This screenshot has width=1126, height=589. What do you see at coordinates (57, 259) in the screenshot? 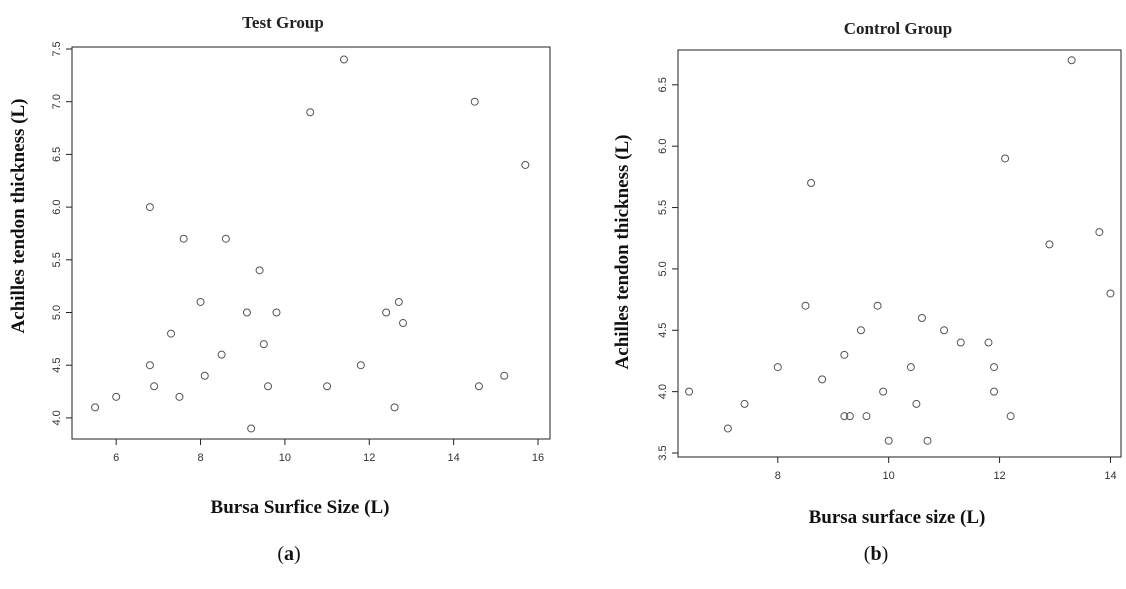
I see `panel-a-y-tick-label: 5.5` at bounding box center [57, 259].